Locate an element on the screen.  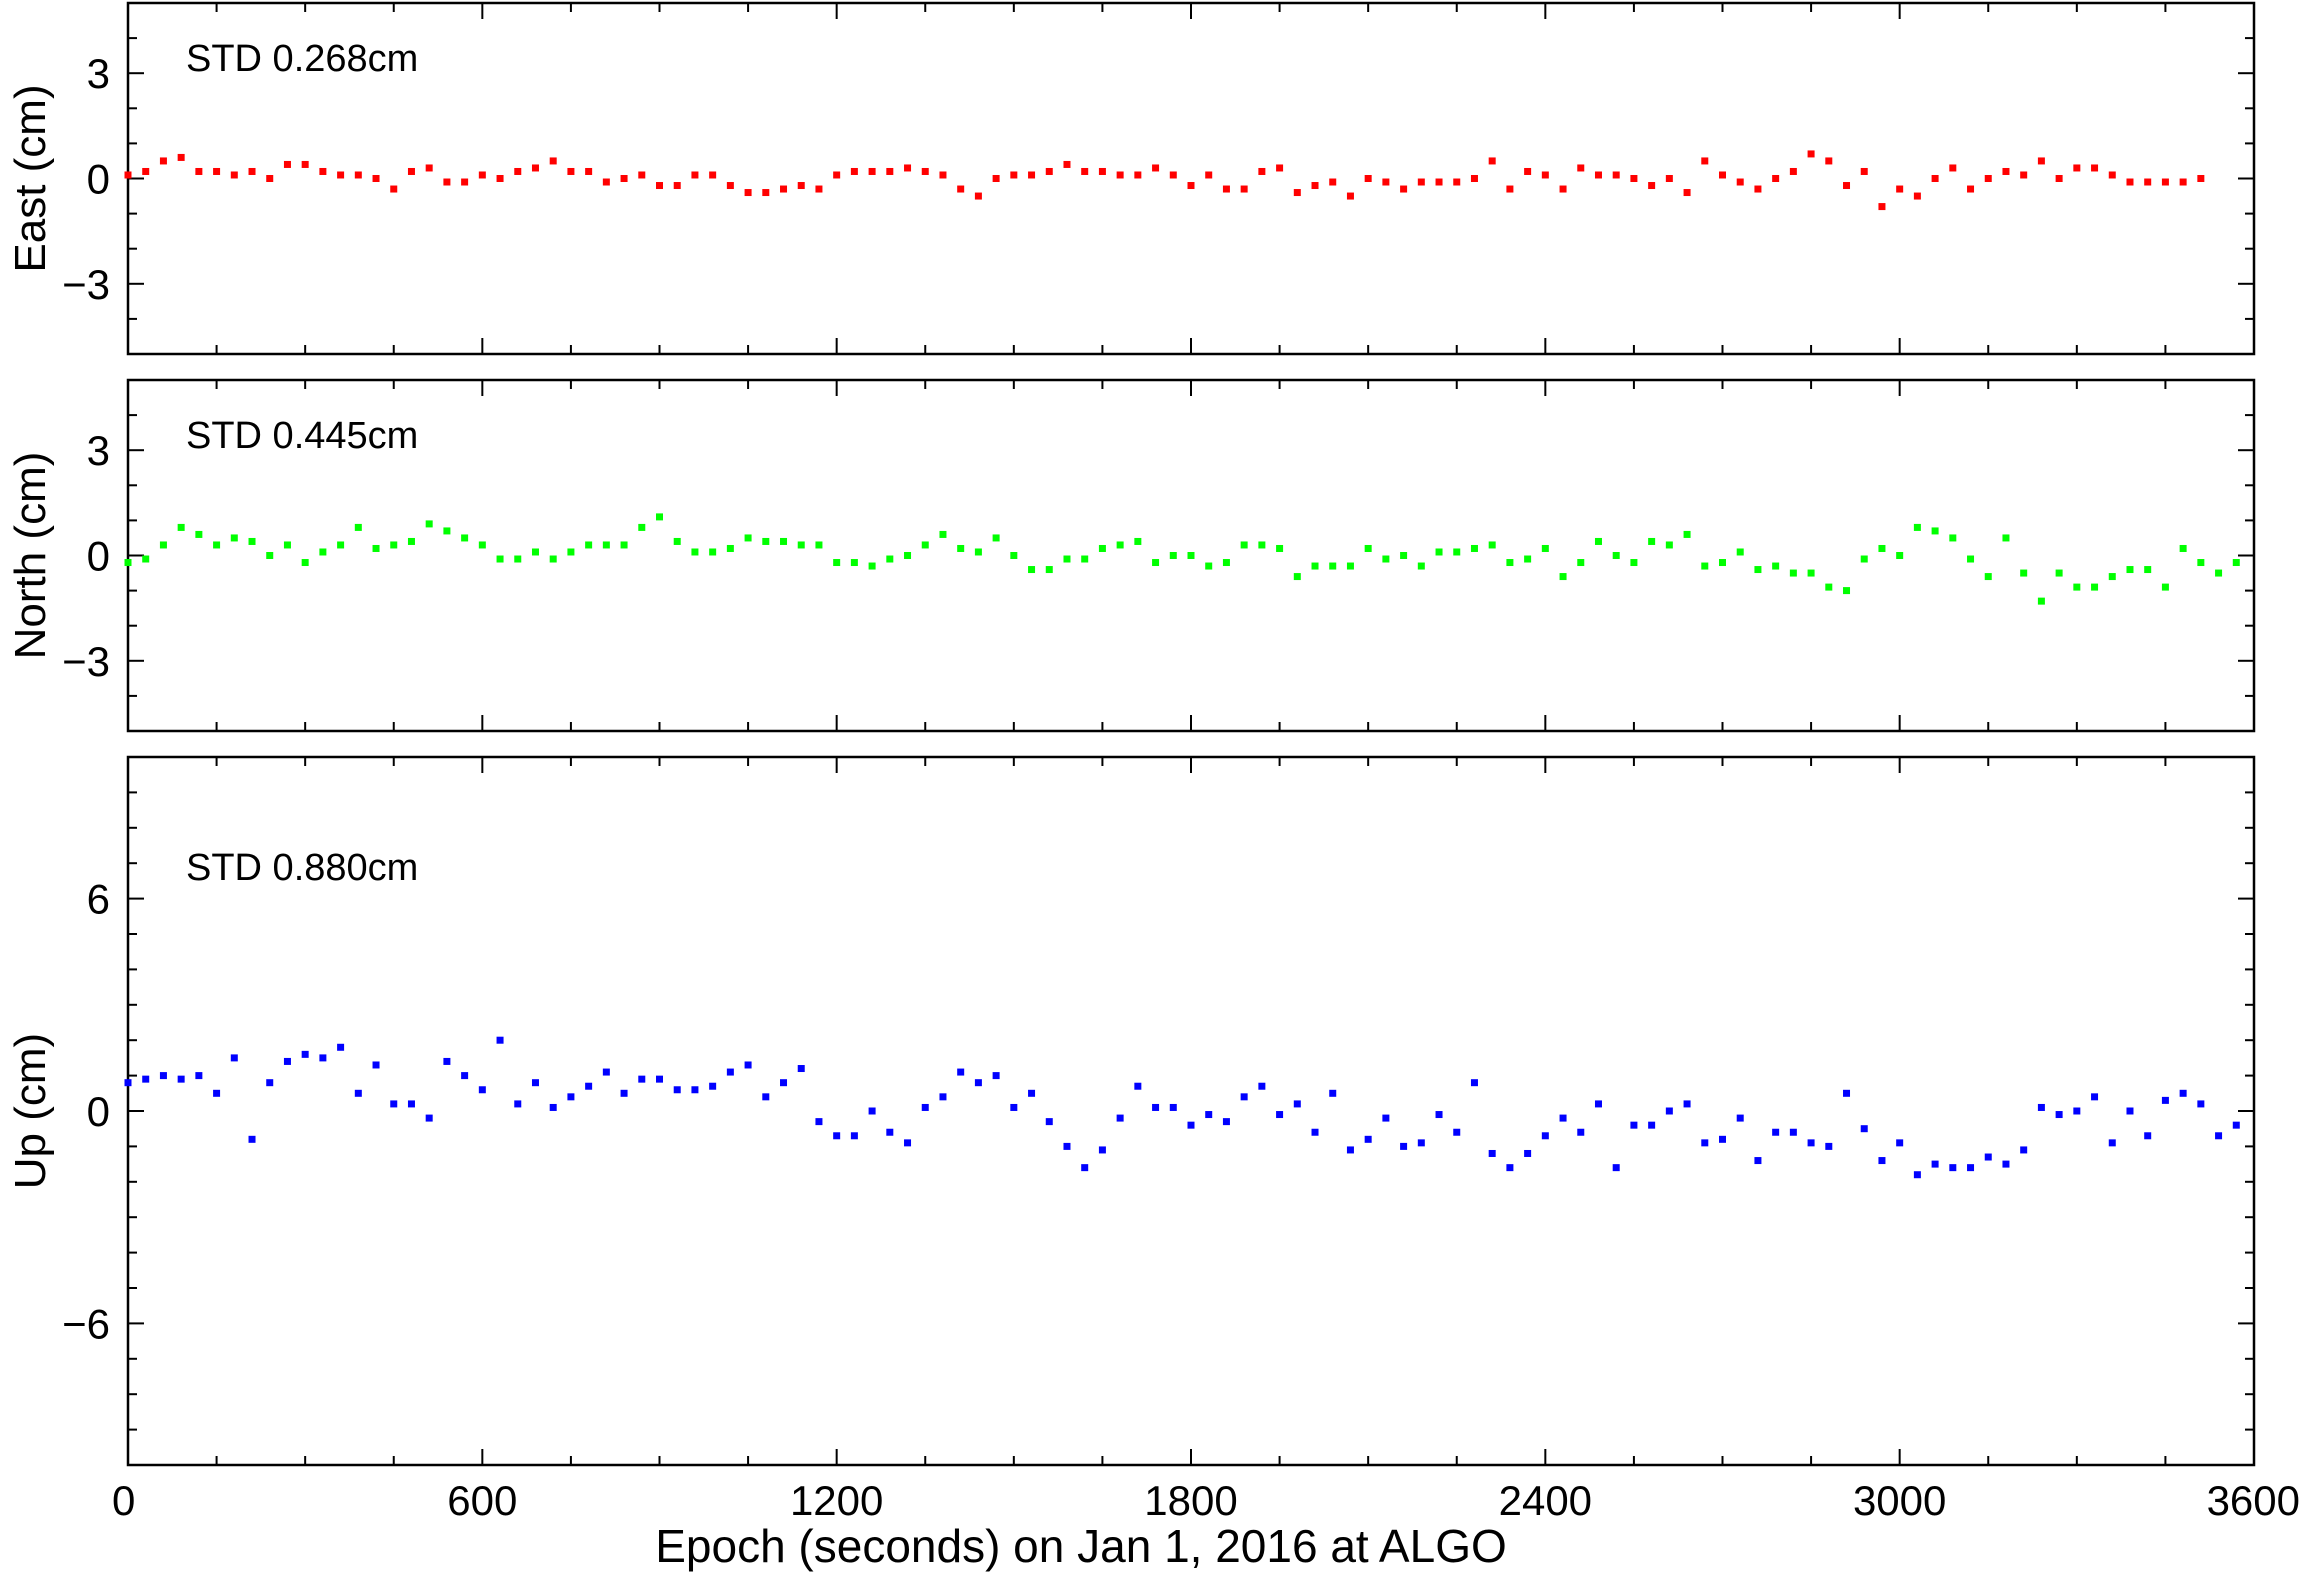
y-axis-label: North (cm) is located at coordinates (30, 556).